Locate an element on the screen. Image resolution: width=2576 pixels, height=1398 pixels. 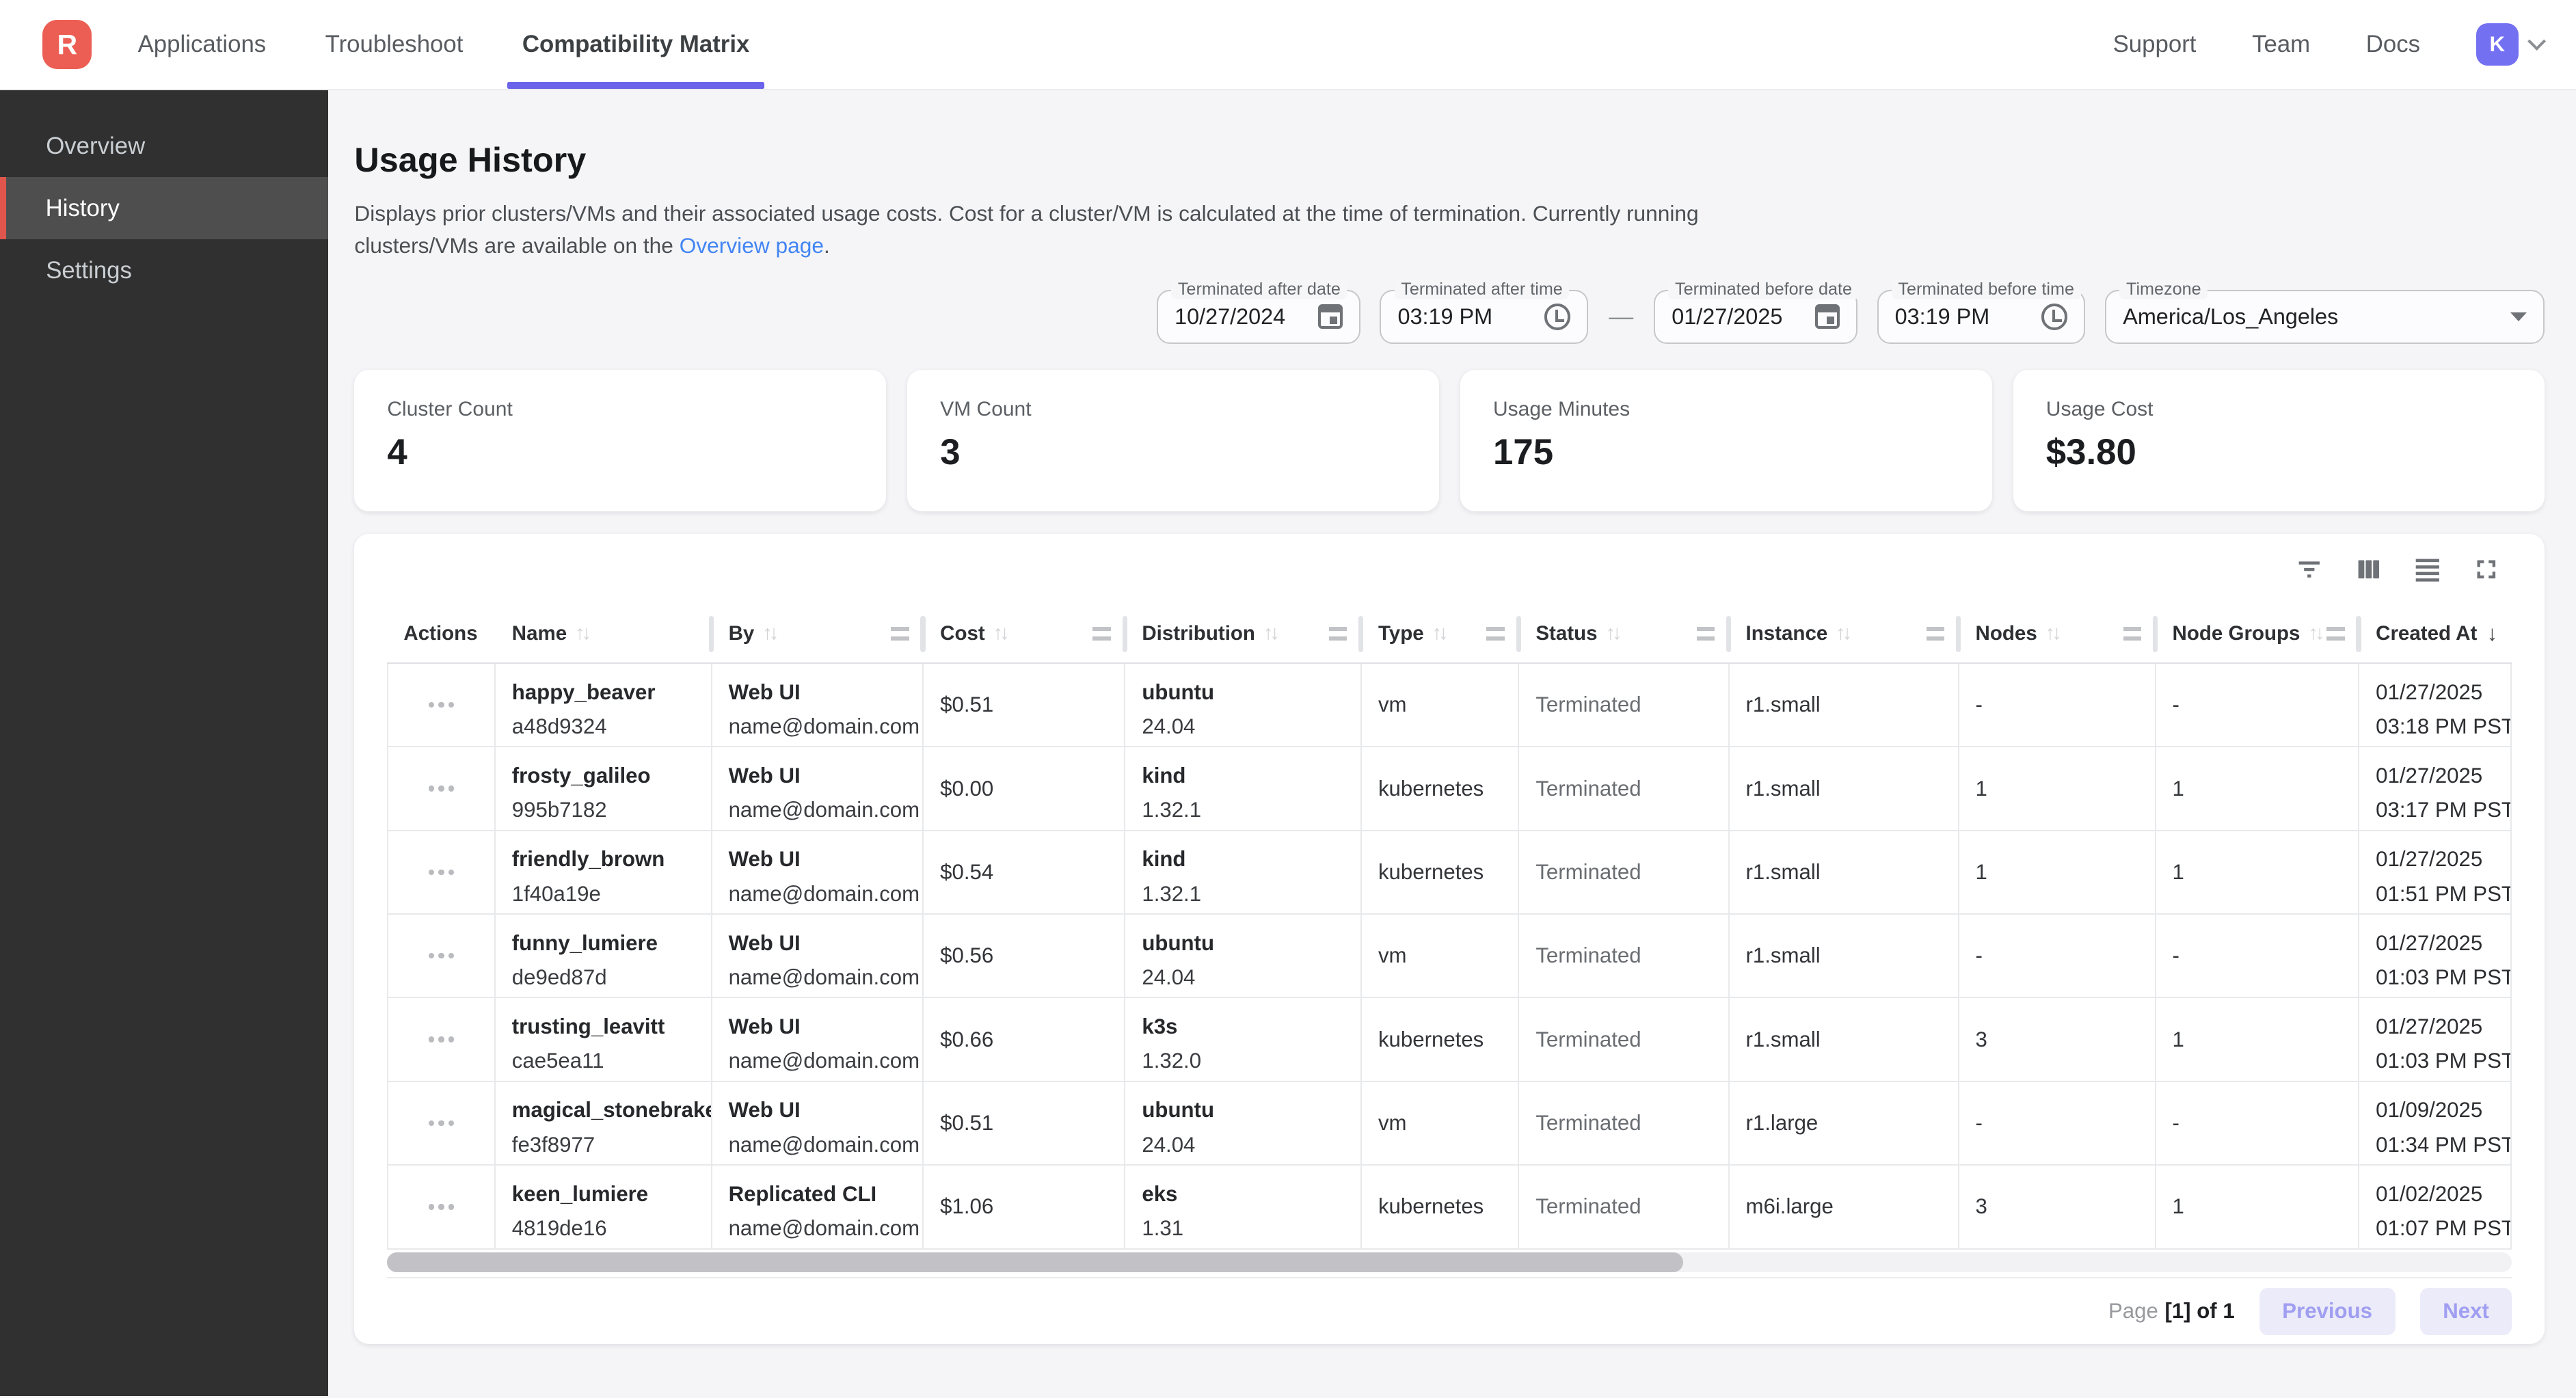
column-header-name: Name ↑↓ is located at coordinates (605, 633).